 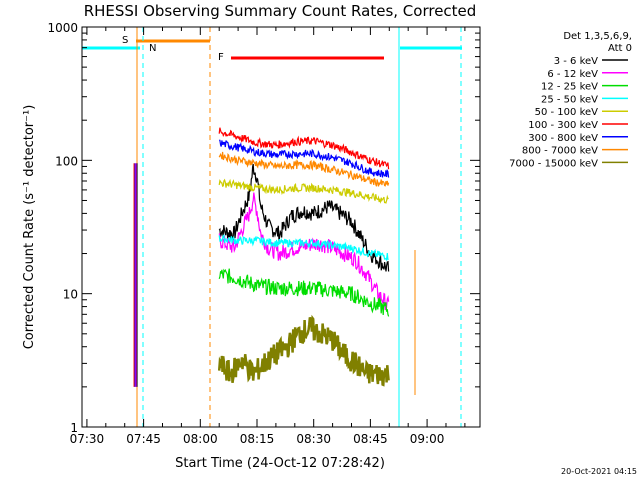 I want to click on legend-label: 7000 - 15000 keV, so click(x=553, y=163).